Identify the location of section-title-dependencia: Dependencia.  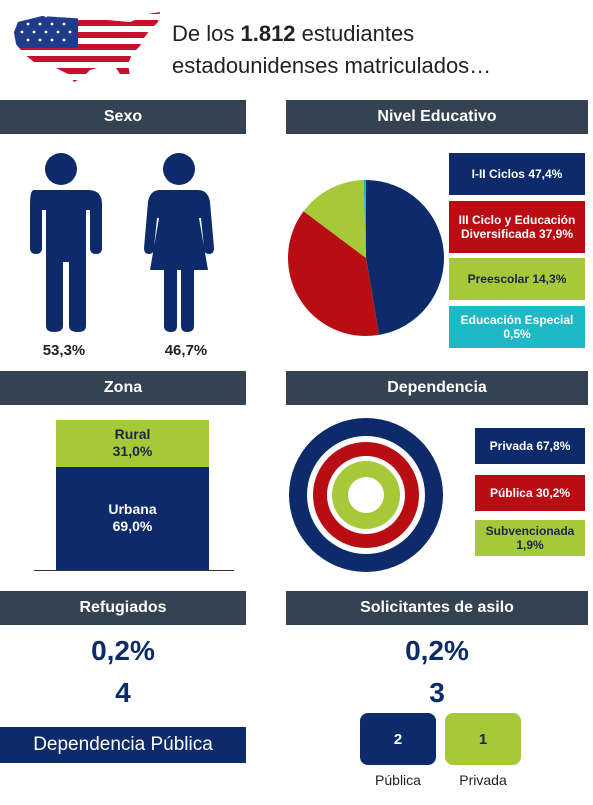
(437, 387).